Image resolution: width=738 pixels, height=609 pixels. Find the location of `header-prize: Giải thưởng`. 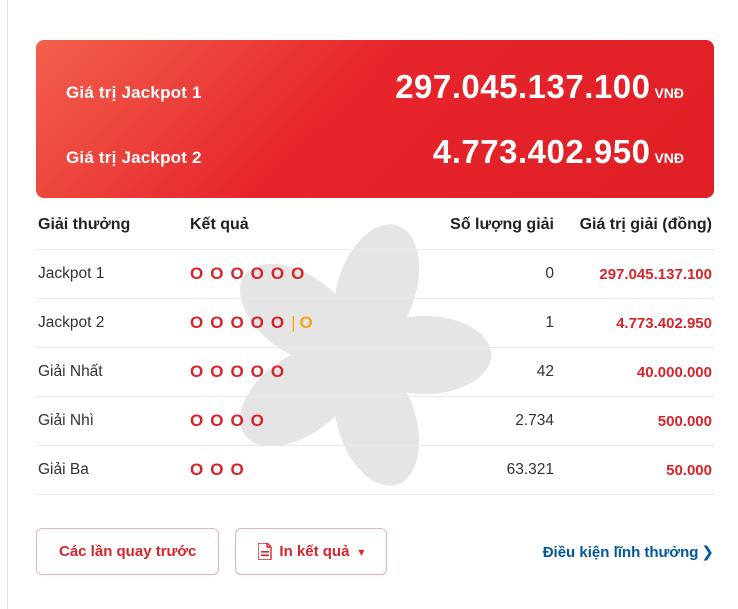

header-prize: Giải thưởng is located at coordinates (84, 224).